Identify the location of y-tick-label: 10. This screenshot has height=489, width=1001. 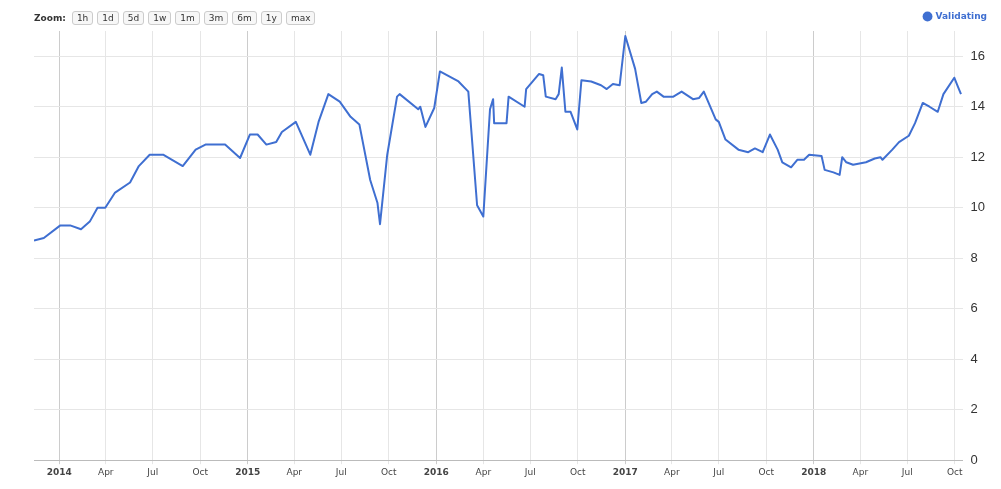
(978, 207).